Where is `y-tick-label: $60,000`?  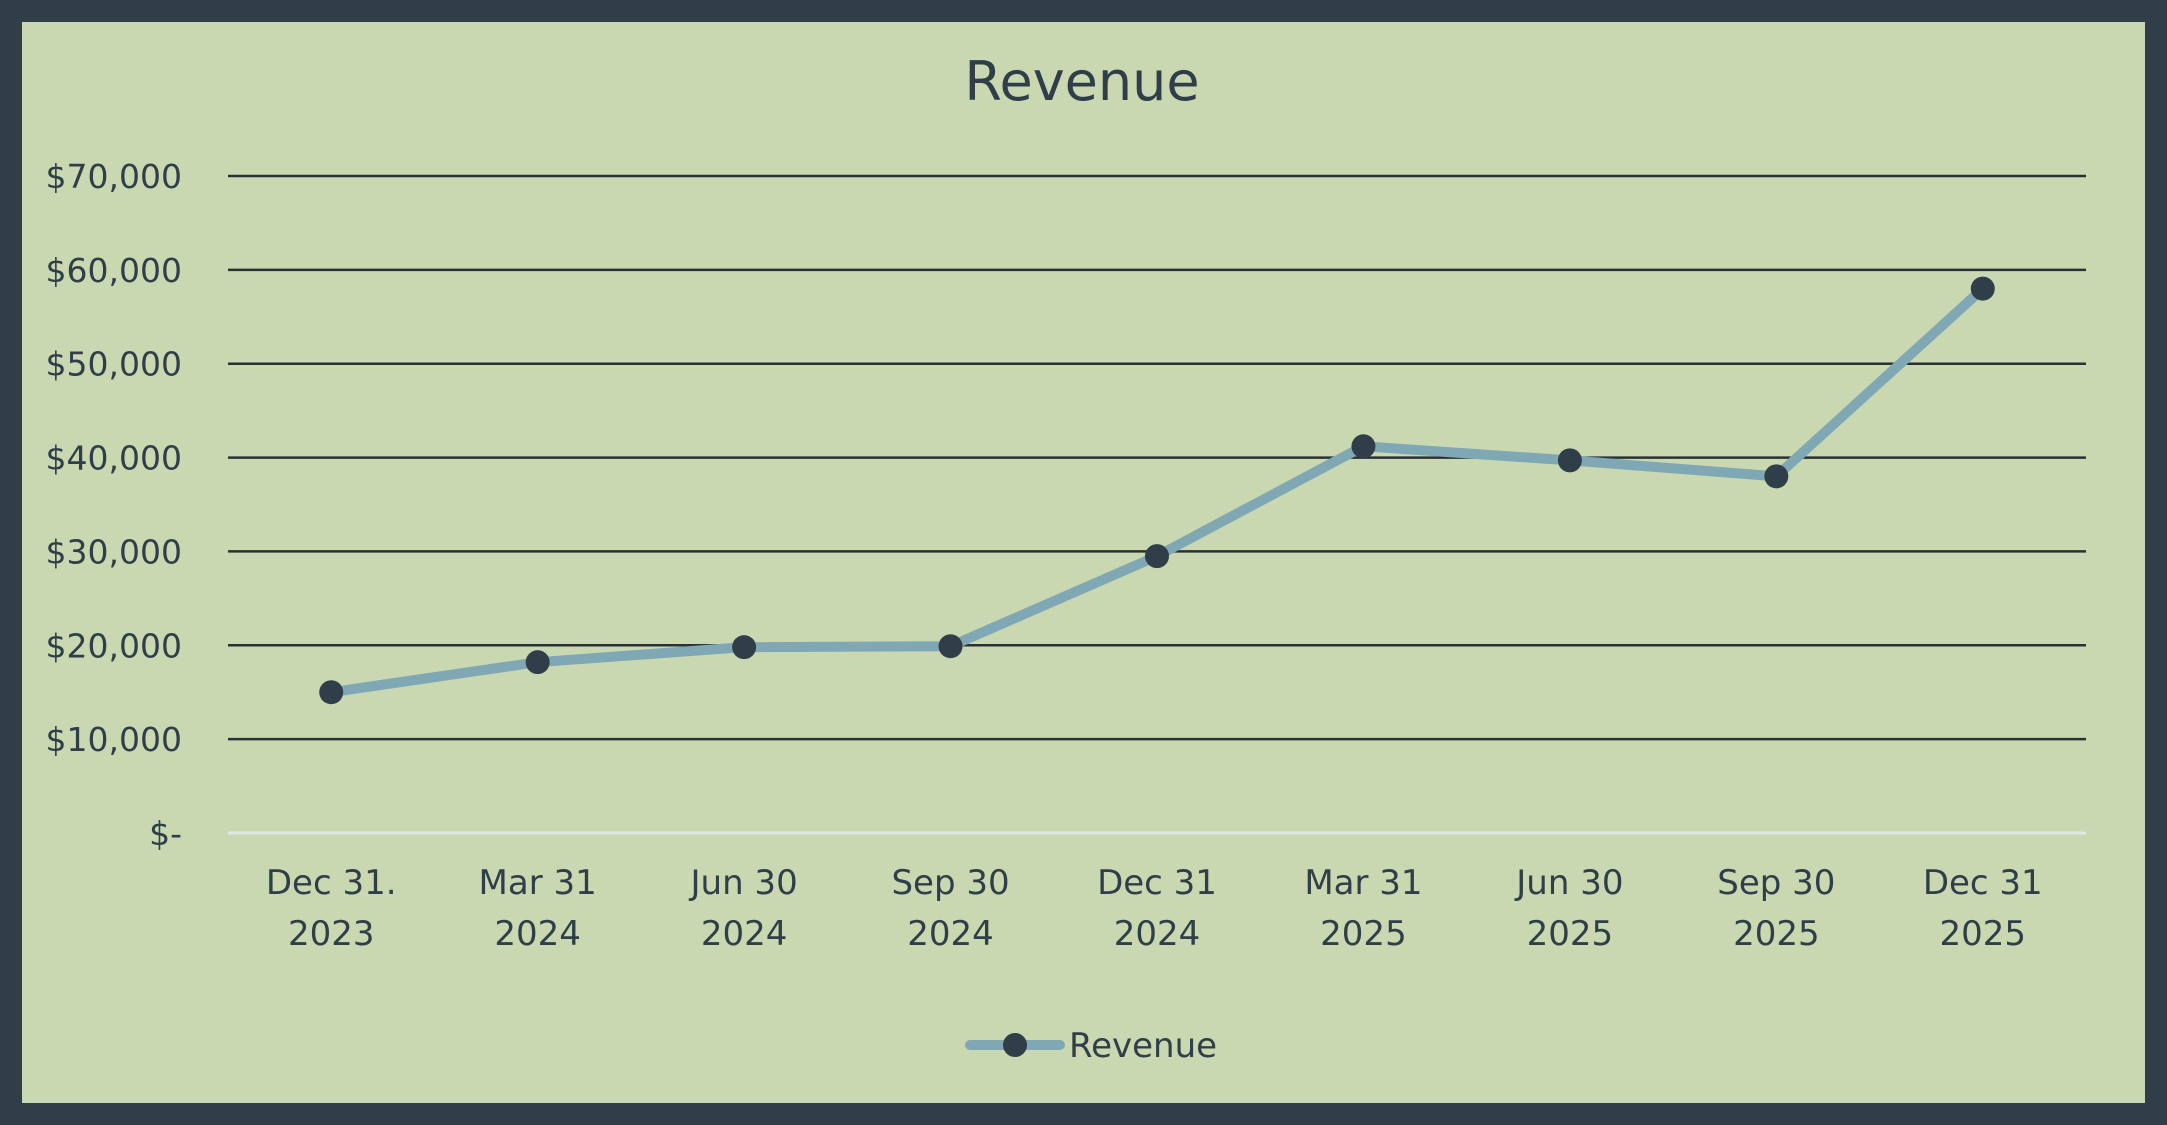
y-tick-label: $60,000 is located at coordinates (114, 270).